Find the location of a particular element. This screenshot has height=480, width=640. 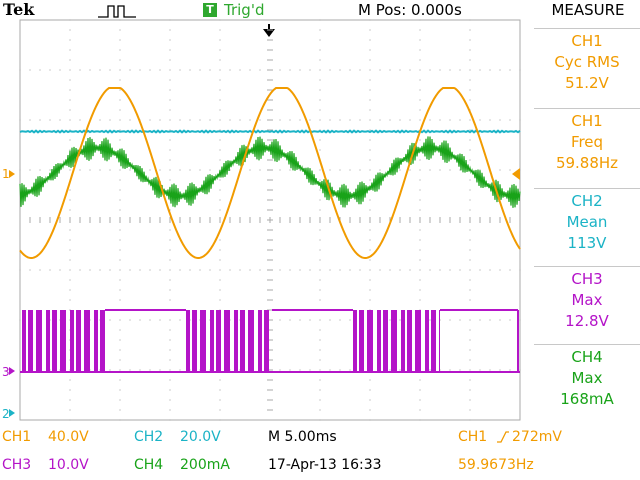

measurement-4-type: Max is located at coordinates (587, 300).